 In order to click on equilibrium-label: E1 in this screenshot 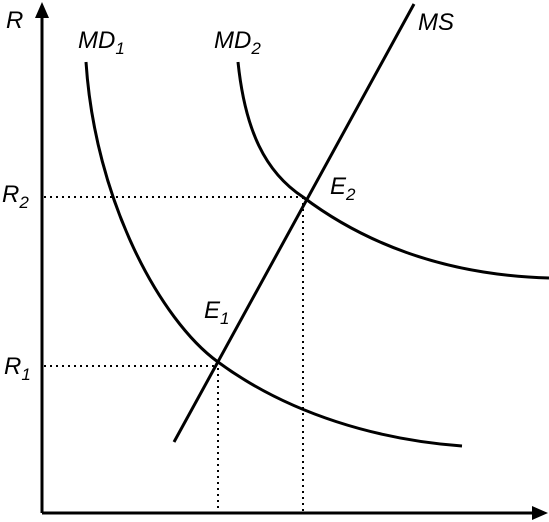, I will do `click(216, 312)`.